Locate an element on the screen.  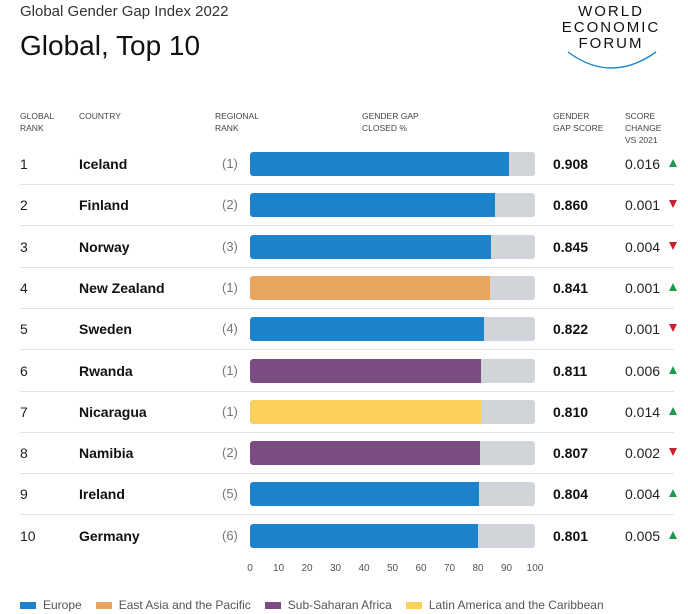
table-row: 1 Iceland (1) 0.908 0.016 is located at coordinates (344, 164).